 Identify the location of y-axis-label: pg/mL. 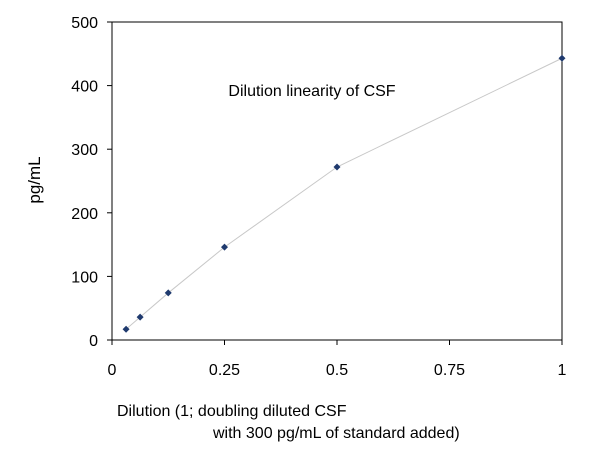
(34, 179).